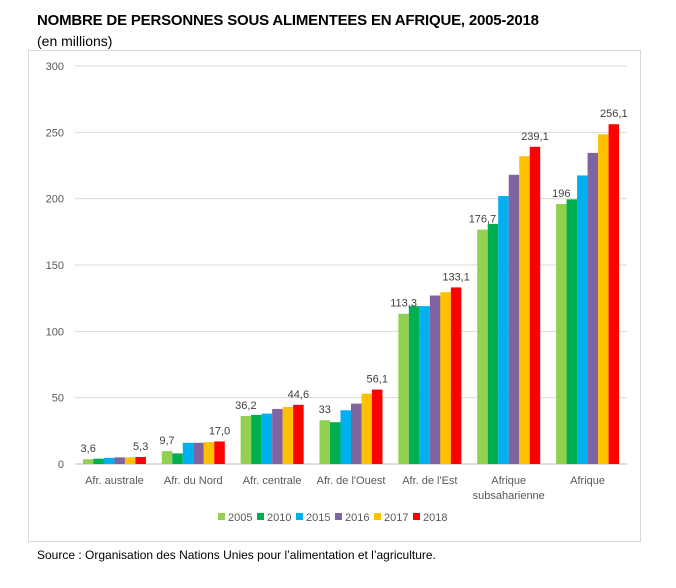 This screenshot has width=676, height=588. Describe the element at coordinates (614, 114) in the screenshot. I see `data-label: 256,1` at that location.